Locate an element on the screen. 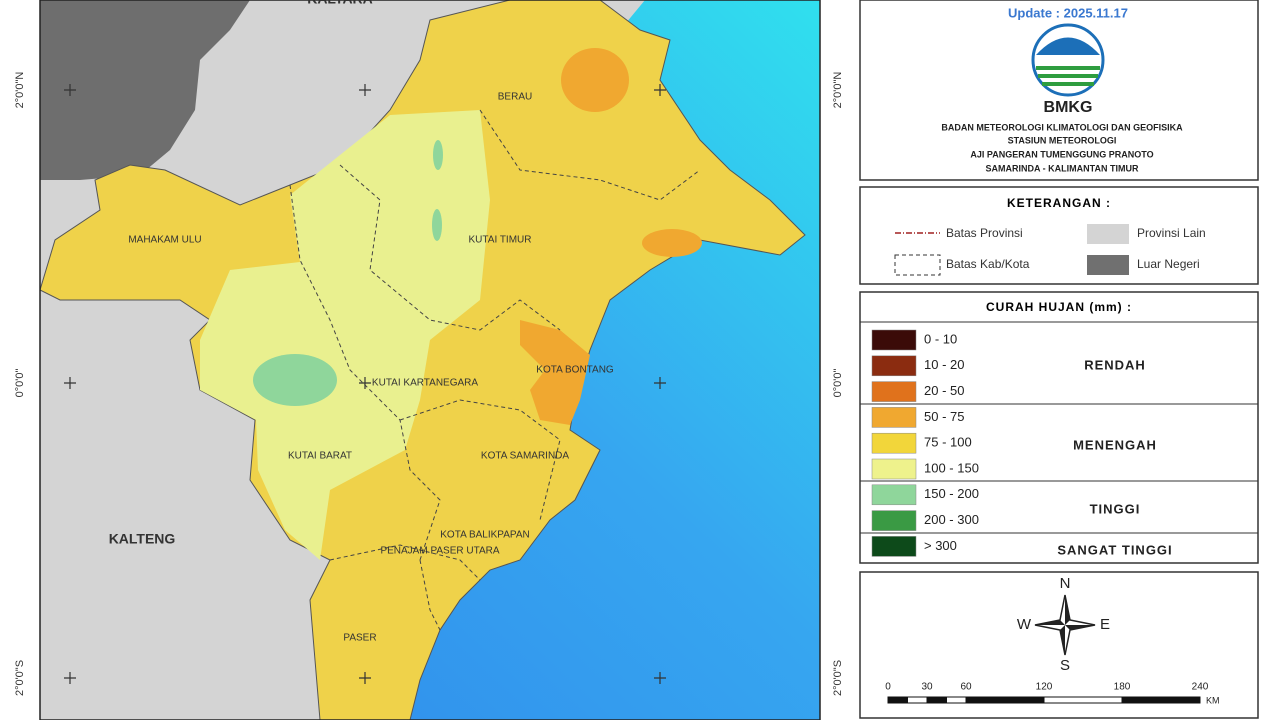 The image size is (1280, 725). scale-label: 60 is located at coordinates (966, 687).